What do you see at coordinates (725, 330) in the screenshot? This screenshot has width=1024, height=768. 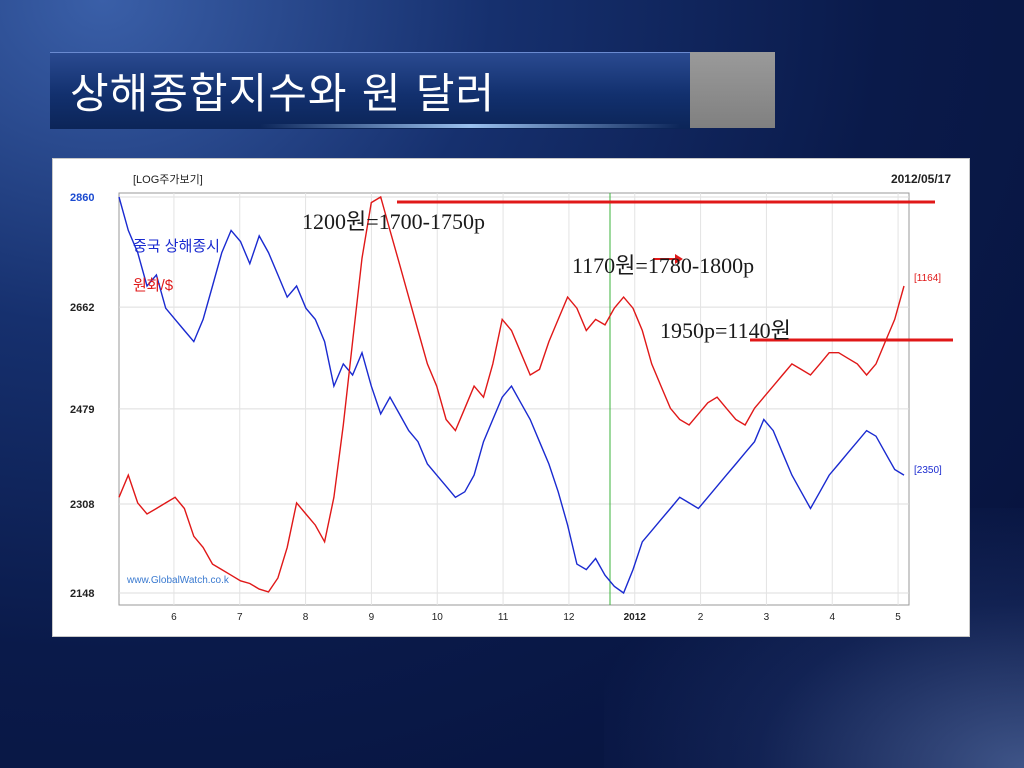 I see `annotation-1950: 1950p=1140원` at bounding box center [725, 330].